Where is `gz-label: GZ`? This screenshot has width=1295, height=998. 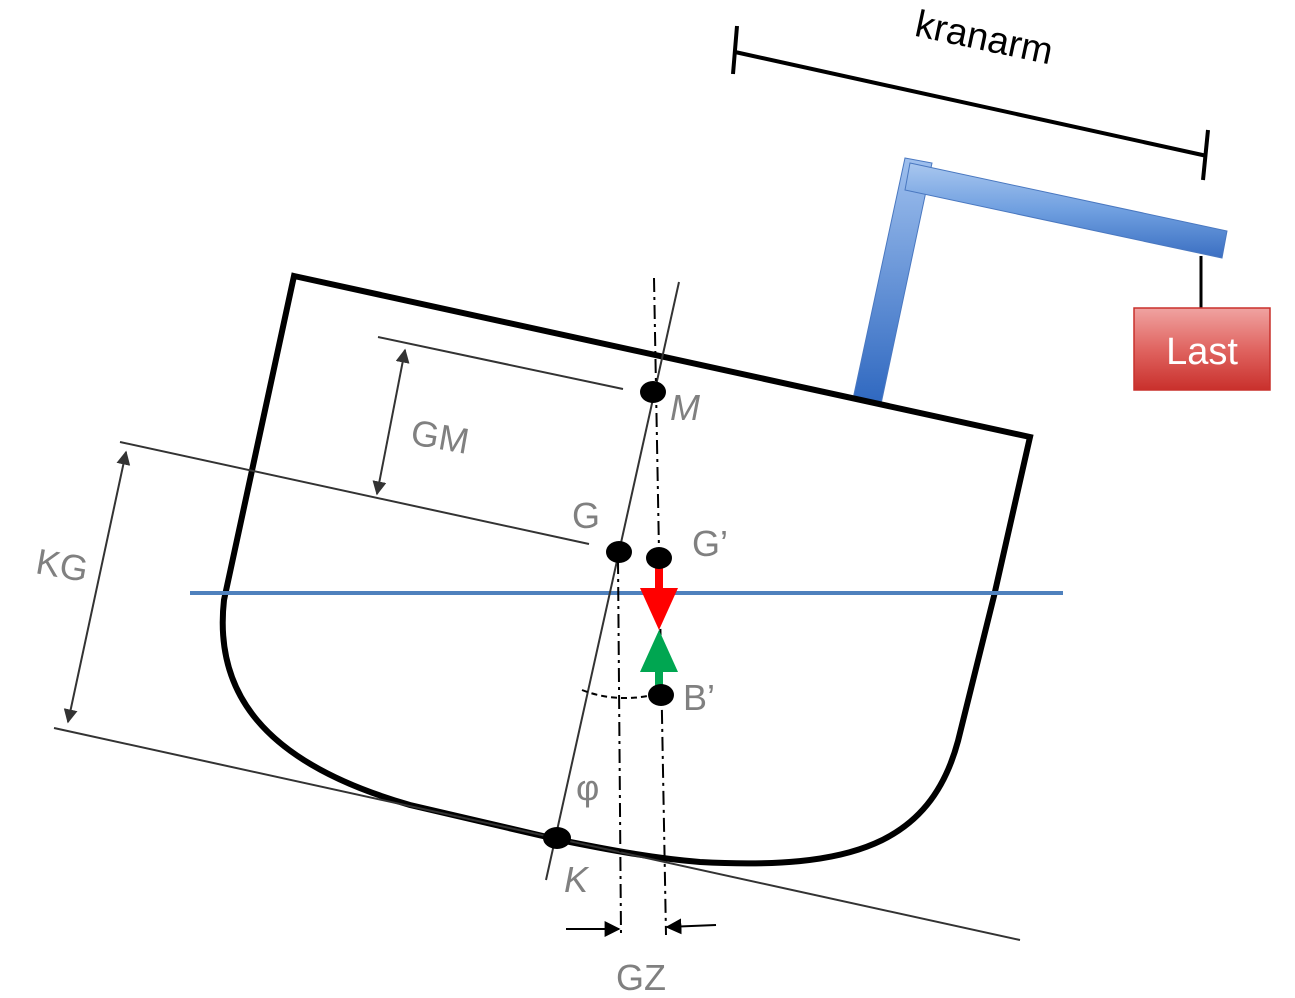
gz-label: GZ is located at coordinates (641, 977).